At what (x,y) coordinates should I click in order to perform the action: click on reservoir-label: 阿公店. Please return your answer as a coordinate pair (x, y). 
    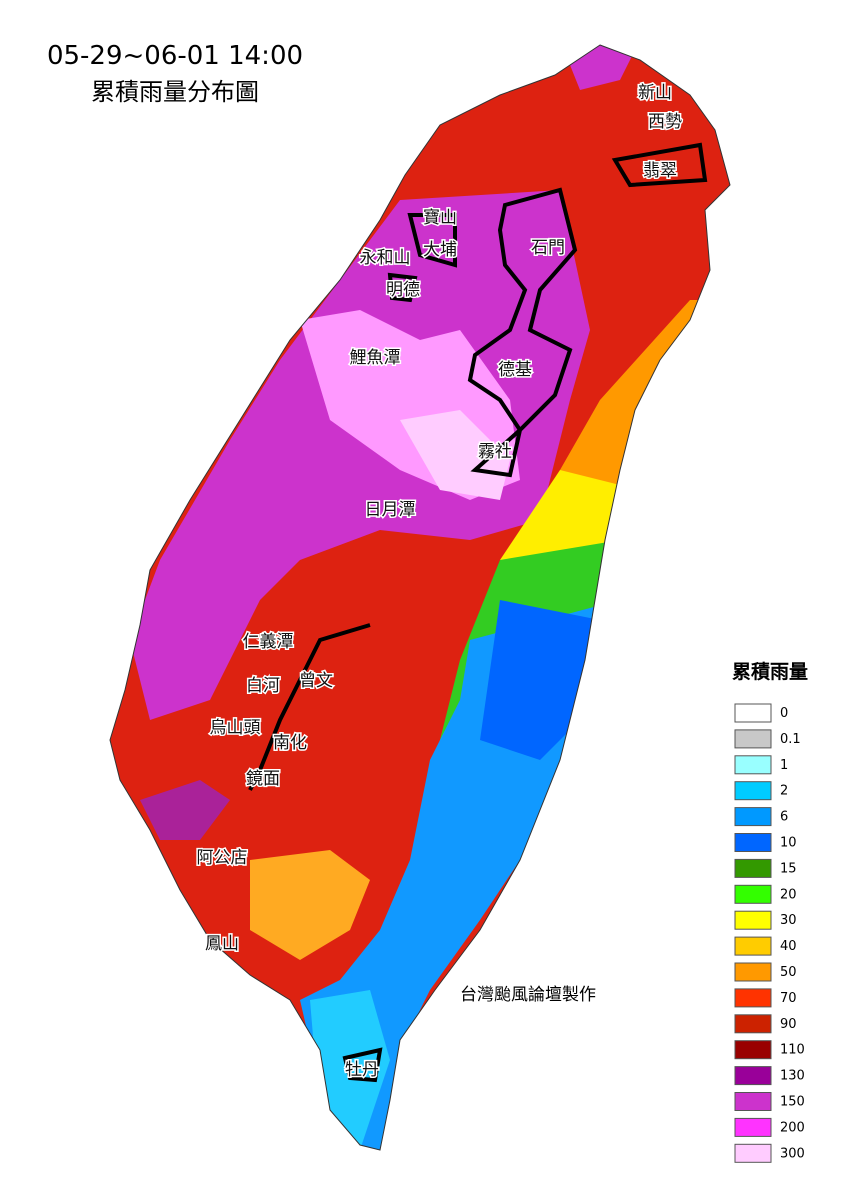
    Looking at the image, I should click on (222, 858).